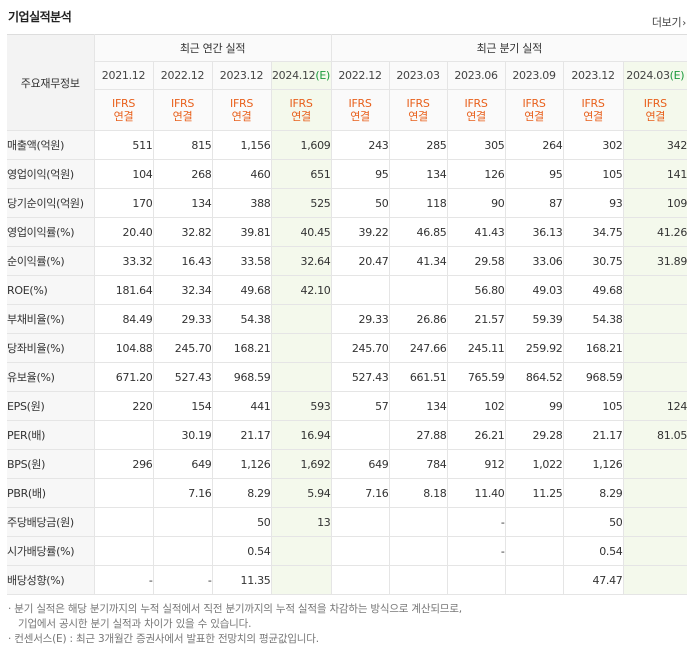 The image size is (694, 648). What do you see at coordinates (124, 319) in the screenshot?
I see `table-cell: 84.49` at bounding box center [124, 319].